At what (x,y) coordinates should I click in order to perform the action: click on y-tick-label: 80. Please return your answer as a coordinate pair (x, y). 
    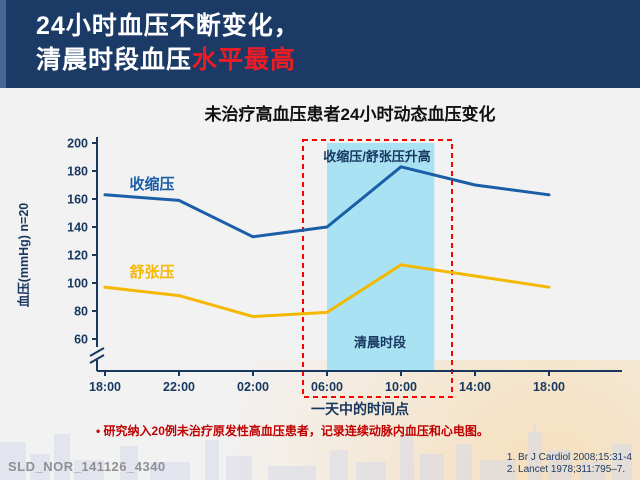
    Looking at the image, I should click on (81, 312).